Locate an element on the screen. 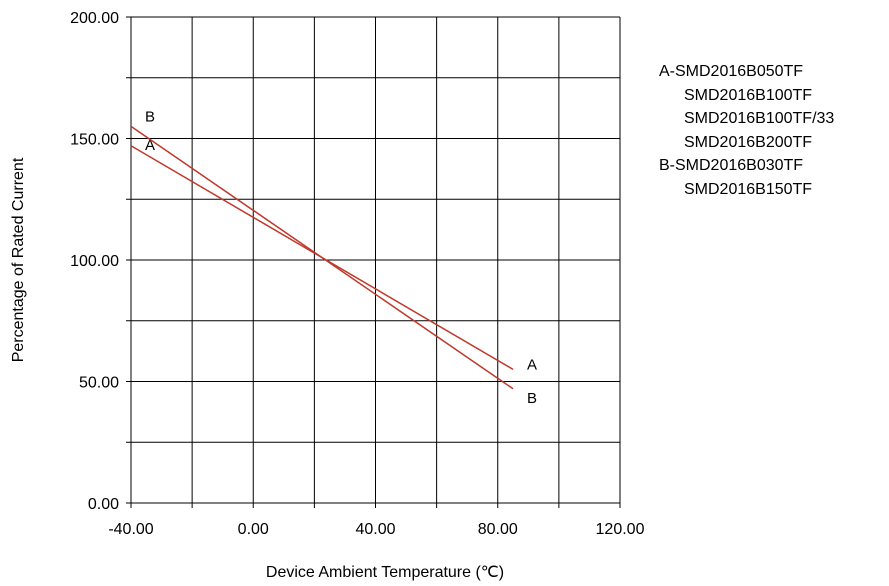 The height and width of the screenshot is (586, 889). y-tick-label: 100.00 is located at coordinates (94, 261).